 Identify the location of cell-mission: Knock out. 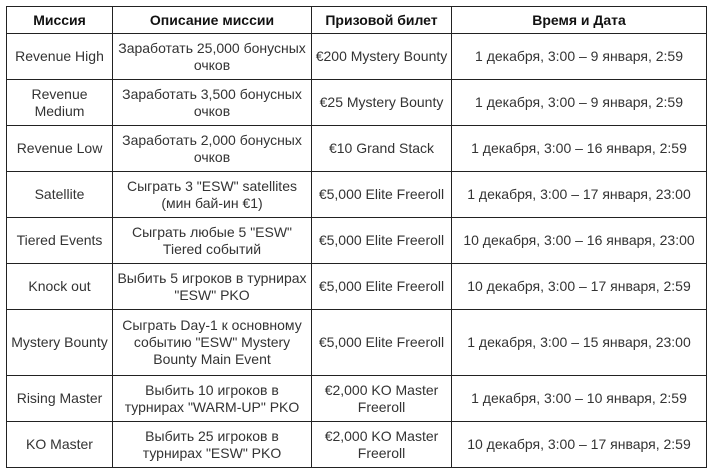
(59, 286).